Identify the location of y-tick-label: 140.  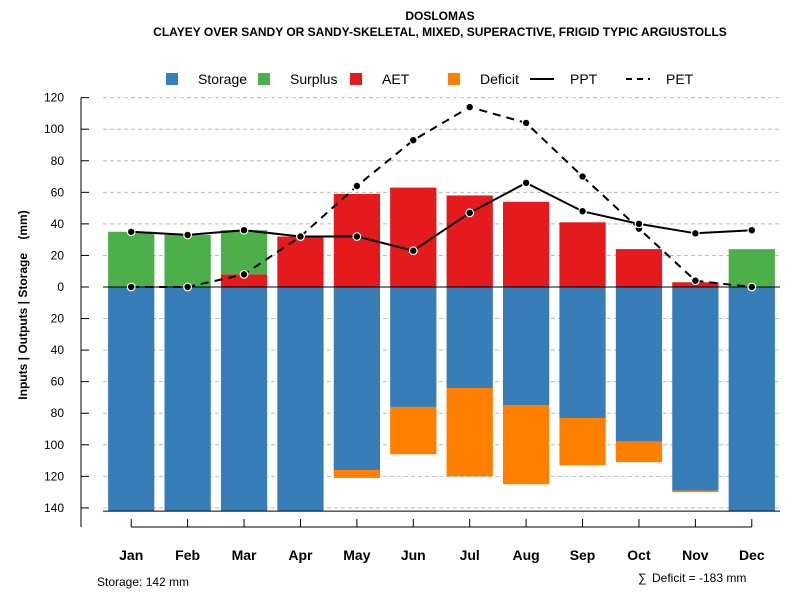
(54, 508).